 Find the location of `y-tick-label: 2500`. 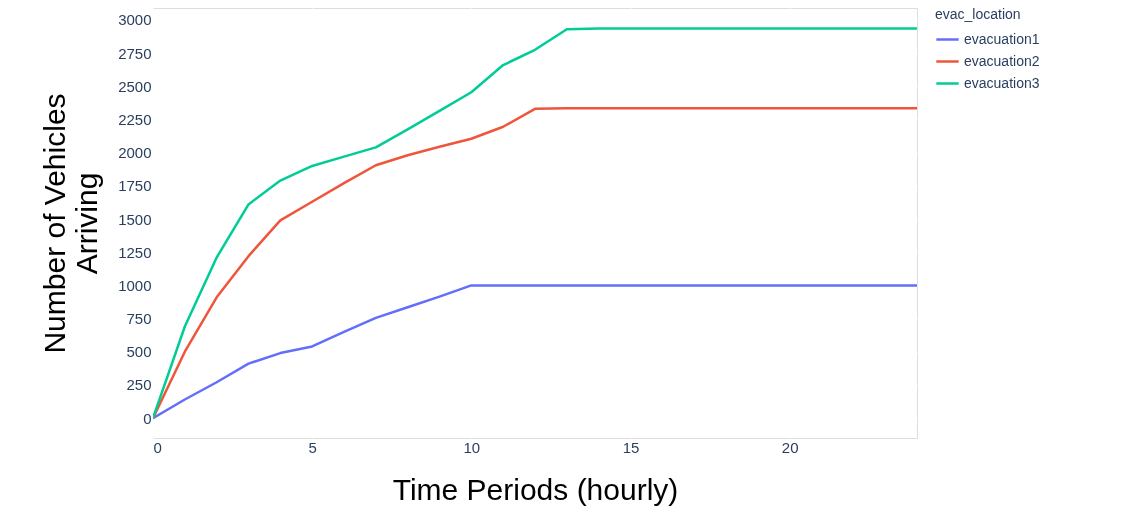

y-tick-label: 2500 is located at coordinates (135, 86).